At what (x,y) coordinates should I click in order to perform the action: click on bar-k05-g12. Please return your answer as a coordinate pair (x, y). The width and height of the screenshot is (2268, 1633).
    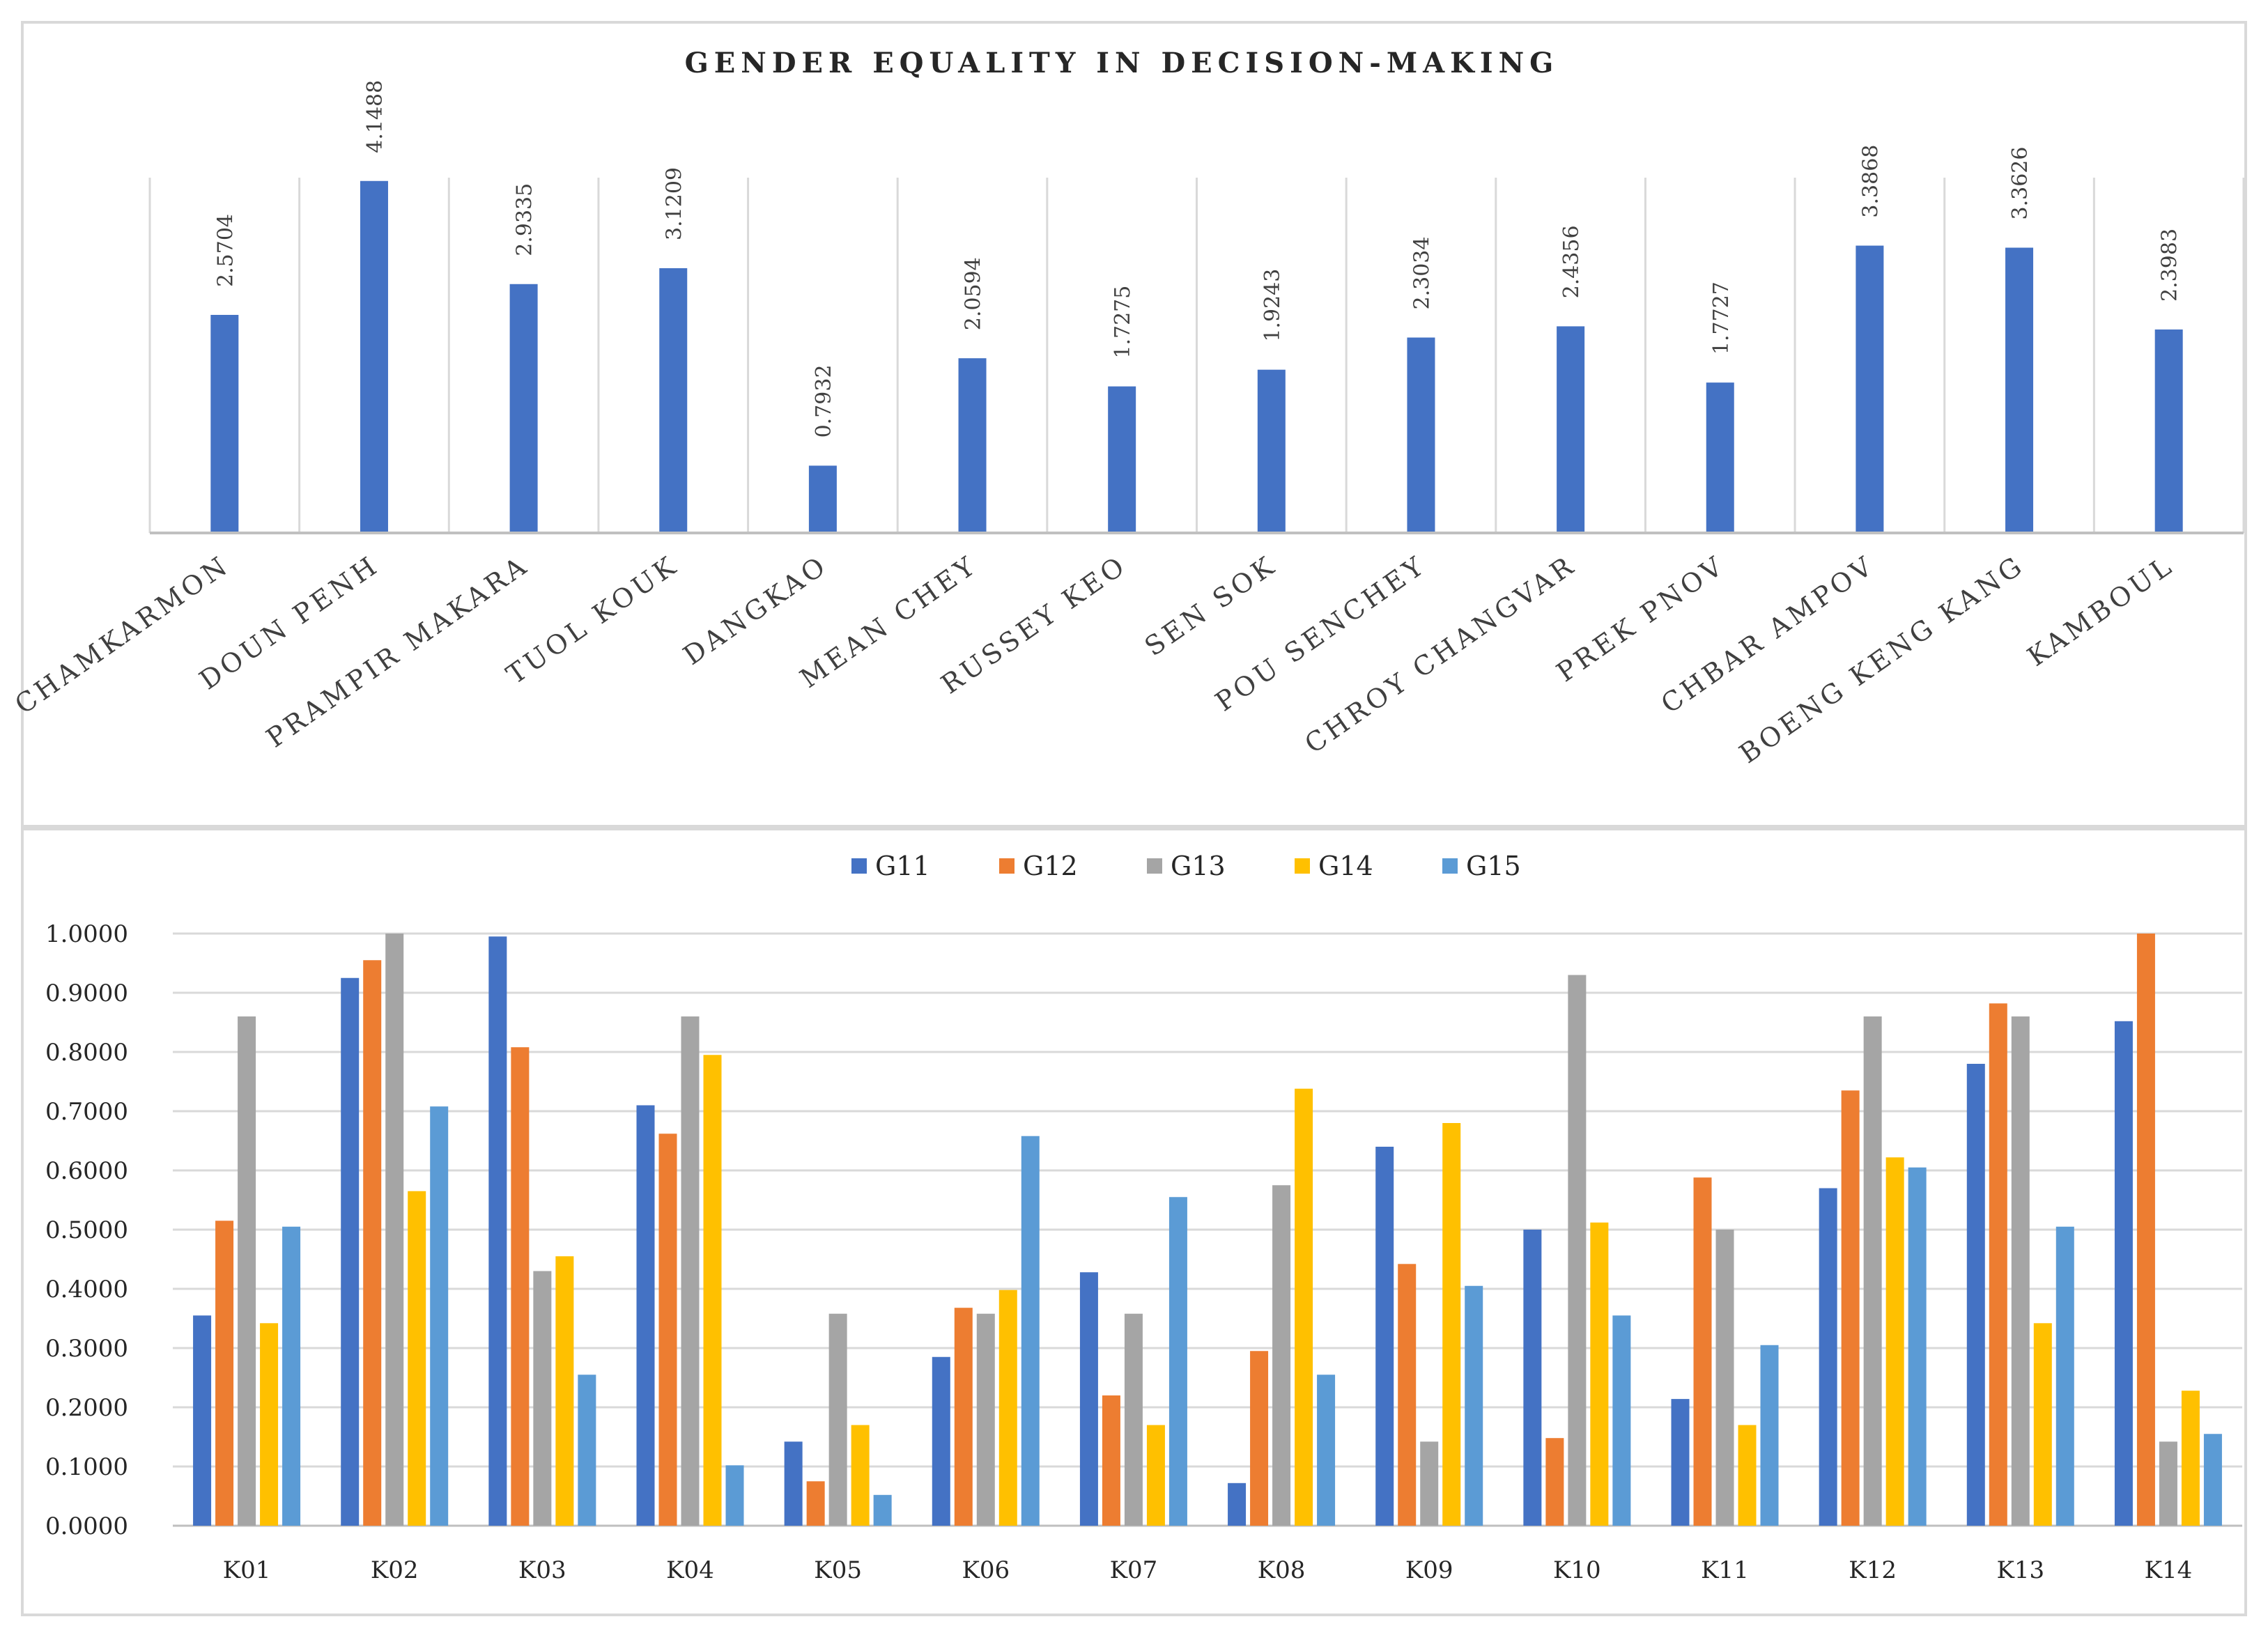
    Looking at the image, I should click on (815, 1503).